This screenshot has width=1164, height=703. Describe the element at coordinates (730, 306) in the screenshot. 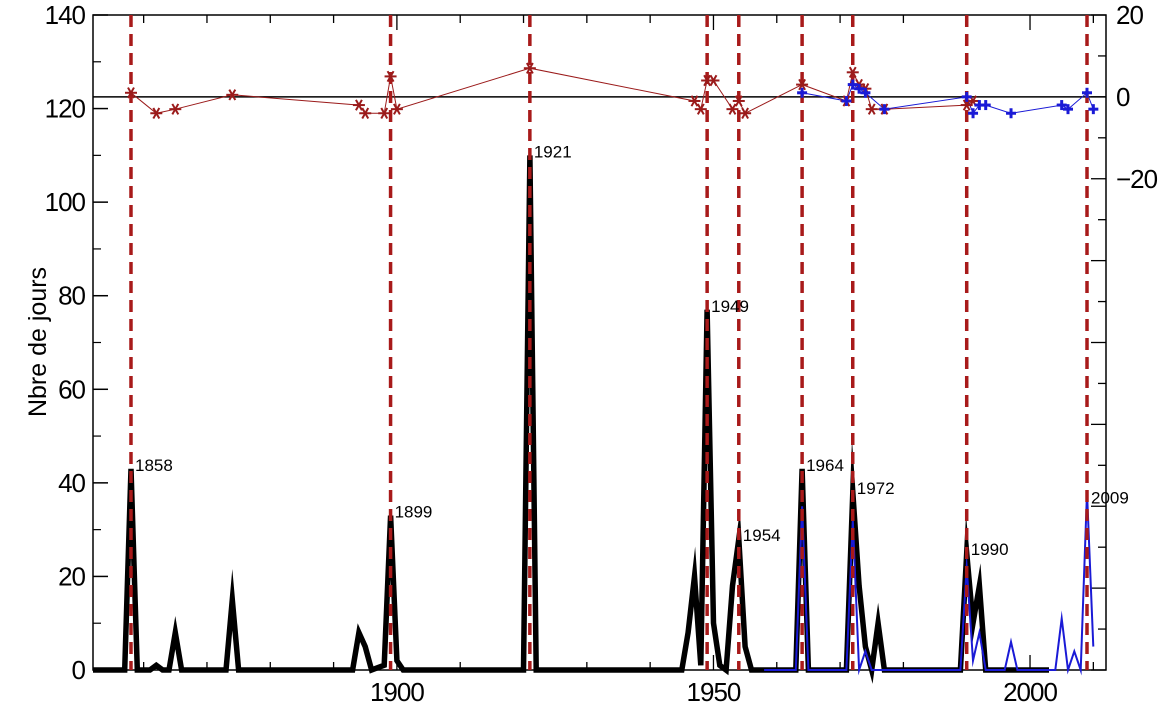

I see `annotation-label: 1949` at that location.